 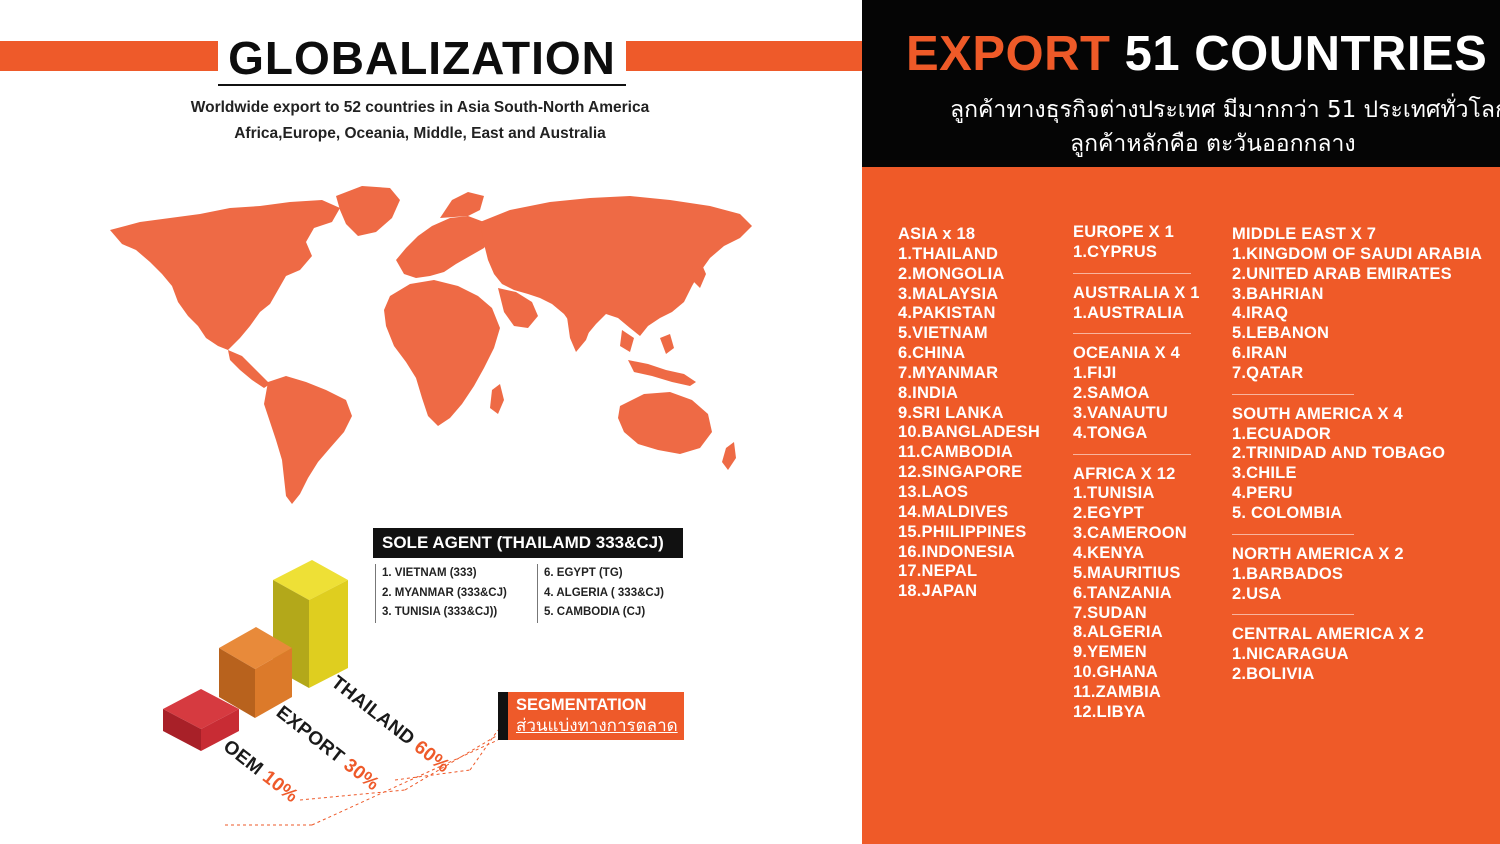 I want to click on country-item: 7.QATAR, so click(x=1268, y=372).